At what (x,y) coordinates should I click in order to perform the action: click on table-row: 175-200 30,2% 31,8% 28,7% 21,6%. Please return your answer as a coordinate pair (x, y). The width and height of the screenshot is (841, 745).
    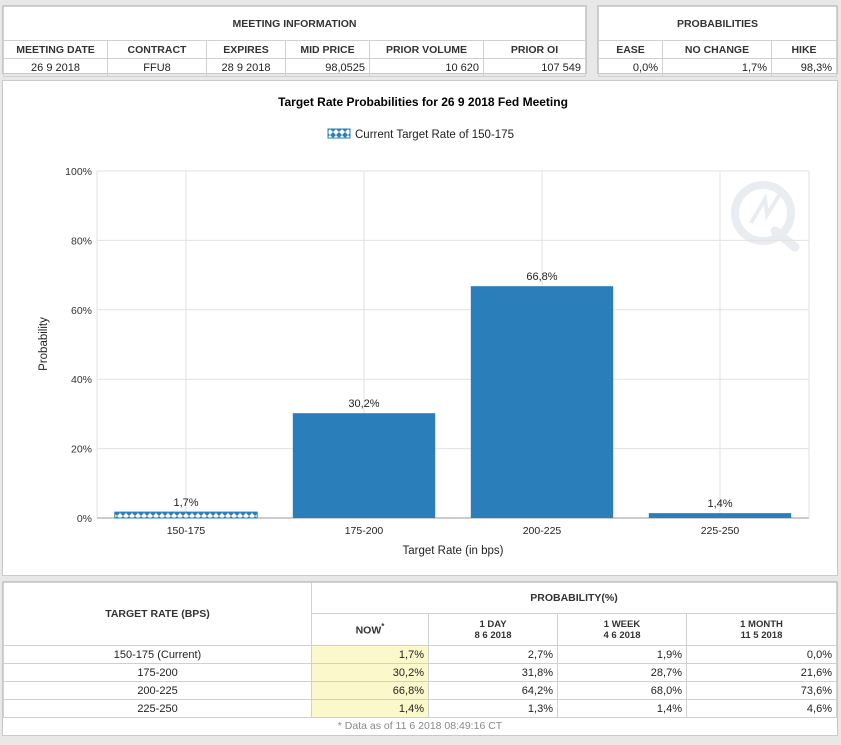
    Looking at the image, I should click on (420, 672).